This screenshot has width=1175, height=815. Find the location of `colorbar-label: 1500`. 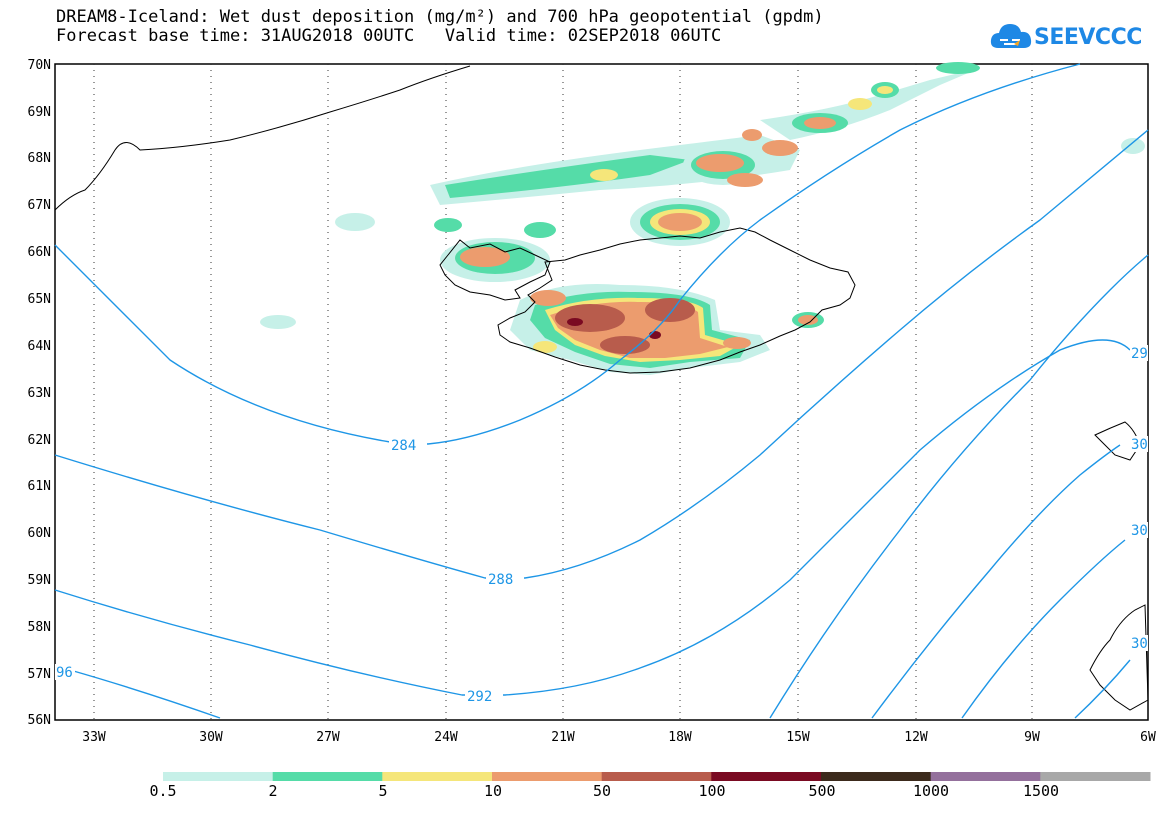

colorbar-label: 1500 is located at coordinates (1041, 791).